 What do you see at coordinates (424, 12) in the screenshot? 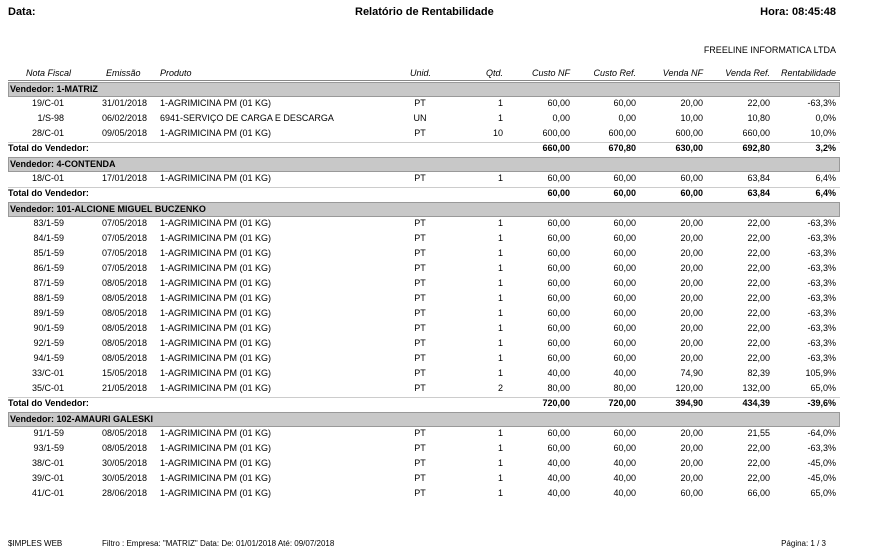
I see `report-title: Relatório de Rentabilidade` at bounding box center [424, 12].